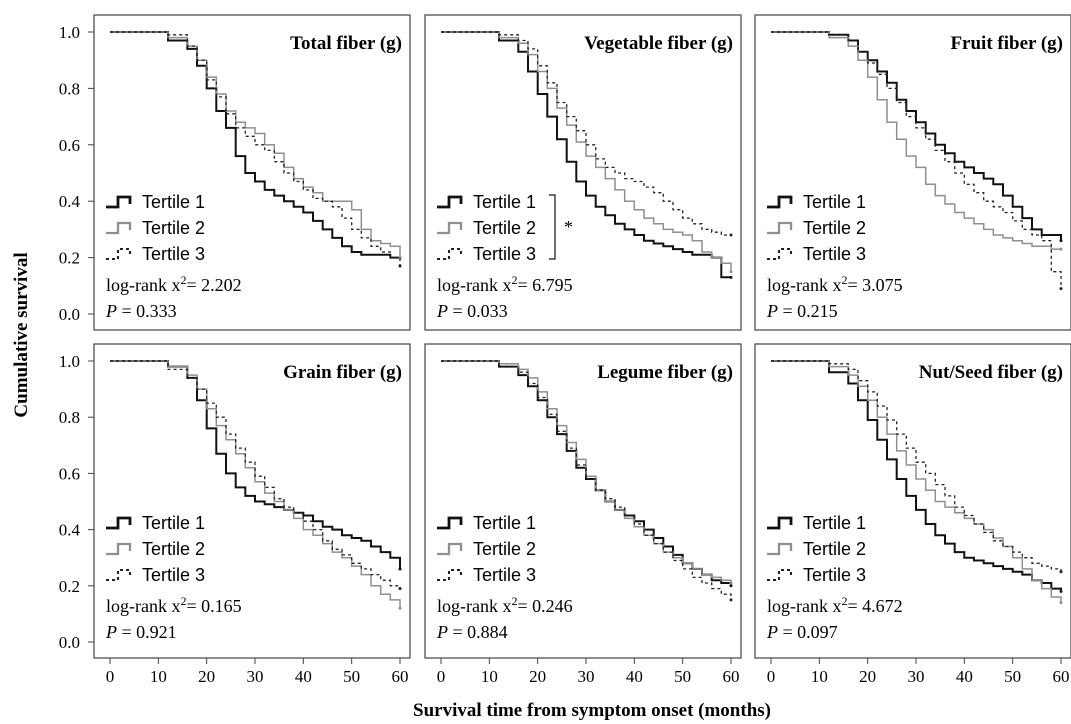 Image resolution: width=1071 pixels, height=724 pixels. I want to click on p-value: P = 0.333, so click(141, 311).